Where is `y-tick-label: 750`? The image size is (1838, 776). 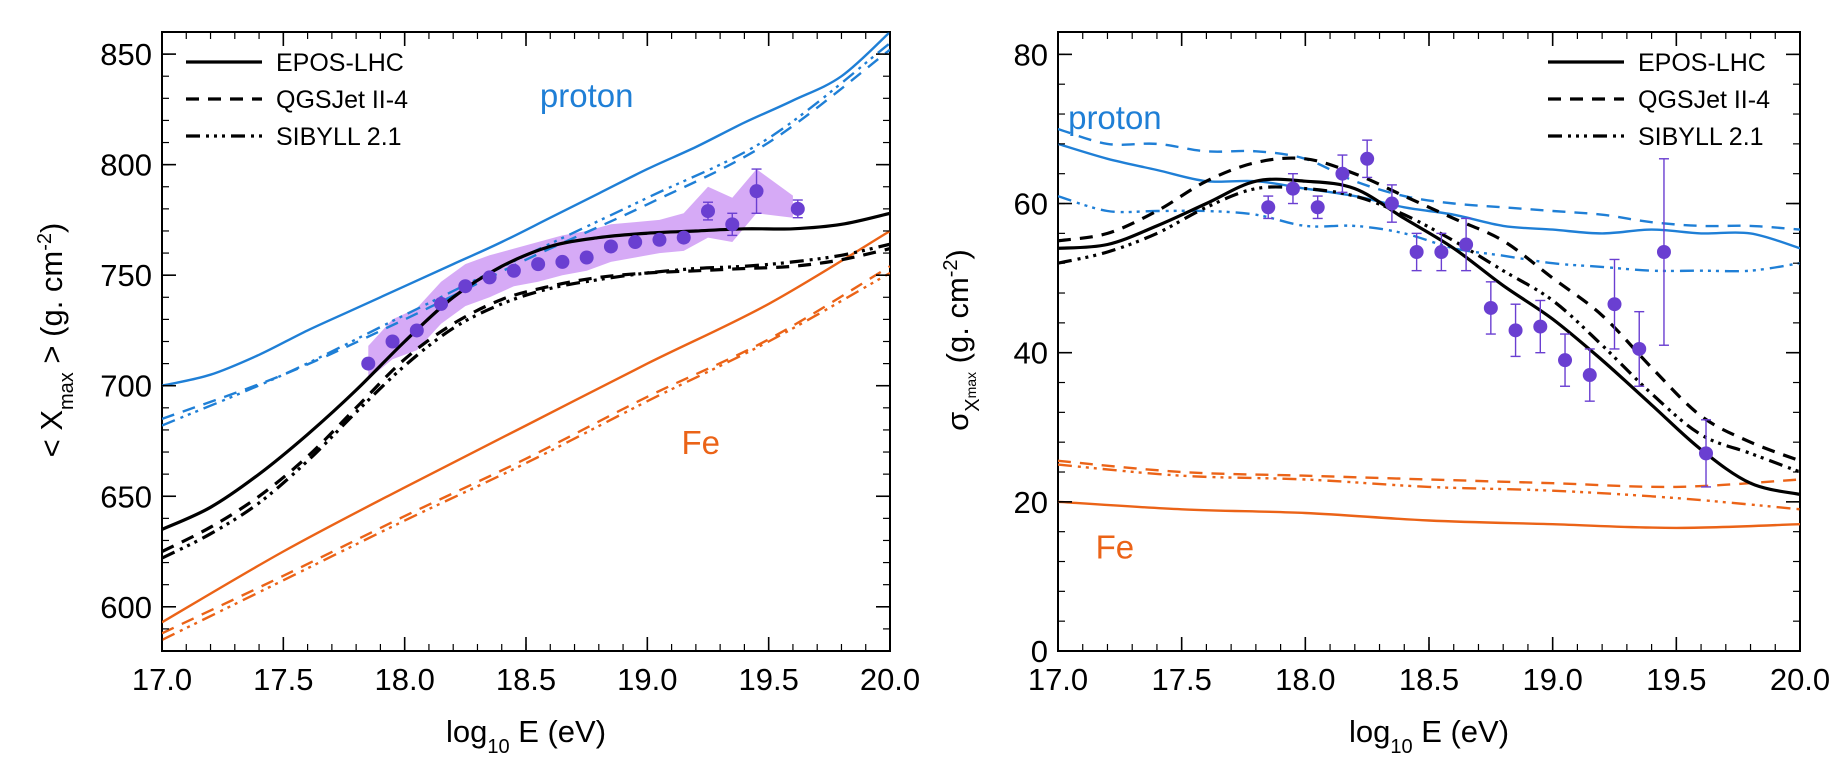 y-tick-label: 750 is located at coordinates (126, 275).